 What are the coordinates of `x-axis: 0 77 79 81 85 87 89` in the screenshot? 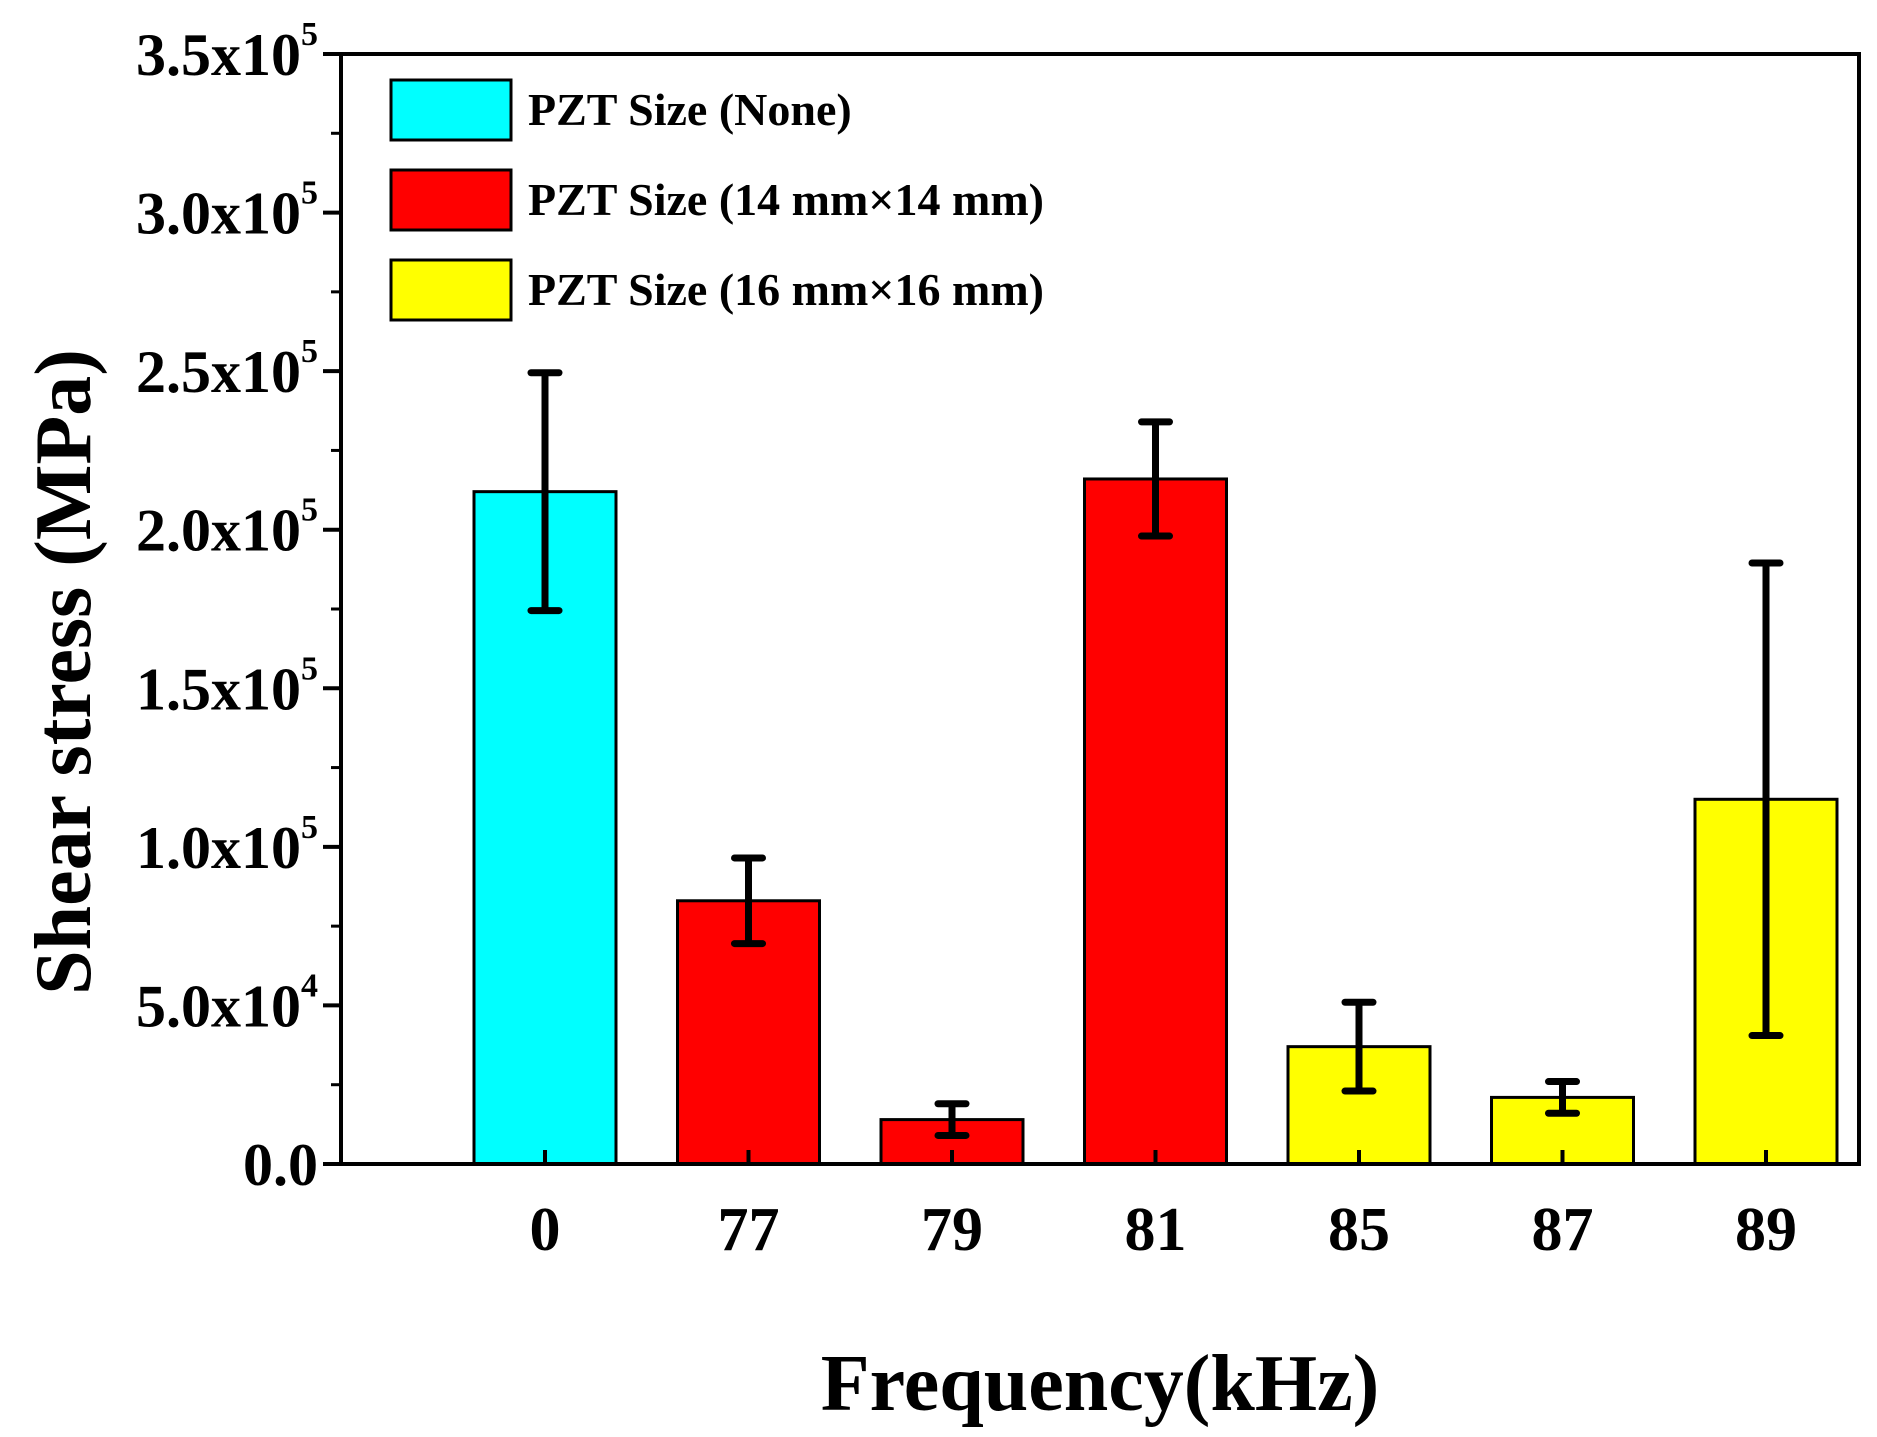 It's located at (1163, 1207).